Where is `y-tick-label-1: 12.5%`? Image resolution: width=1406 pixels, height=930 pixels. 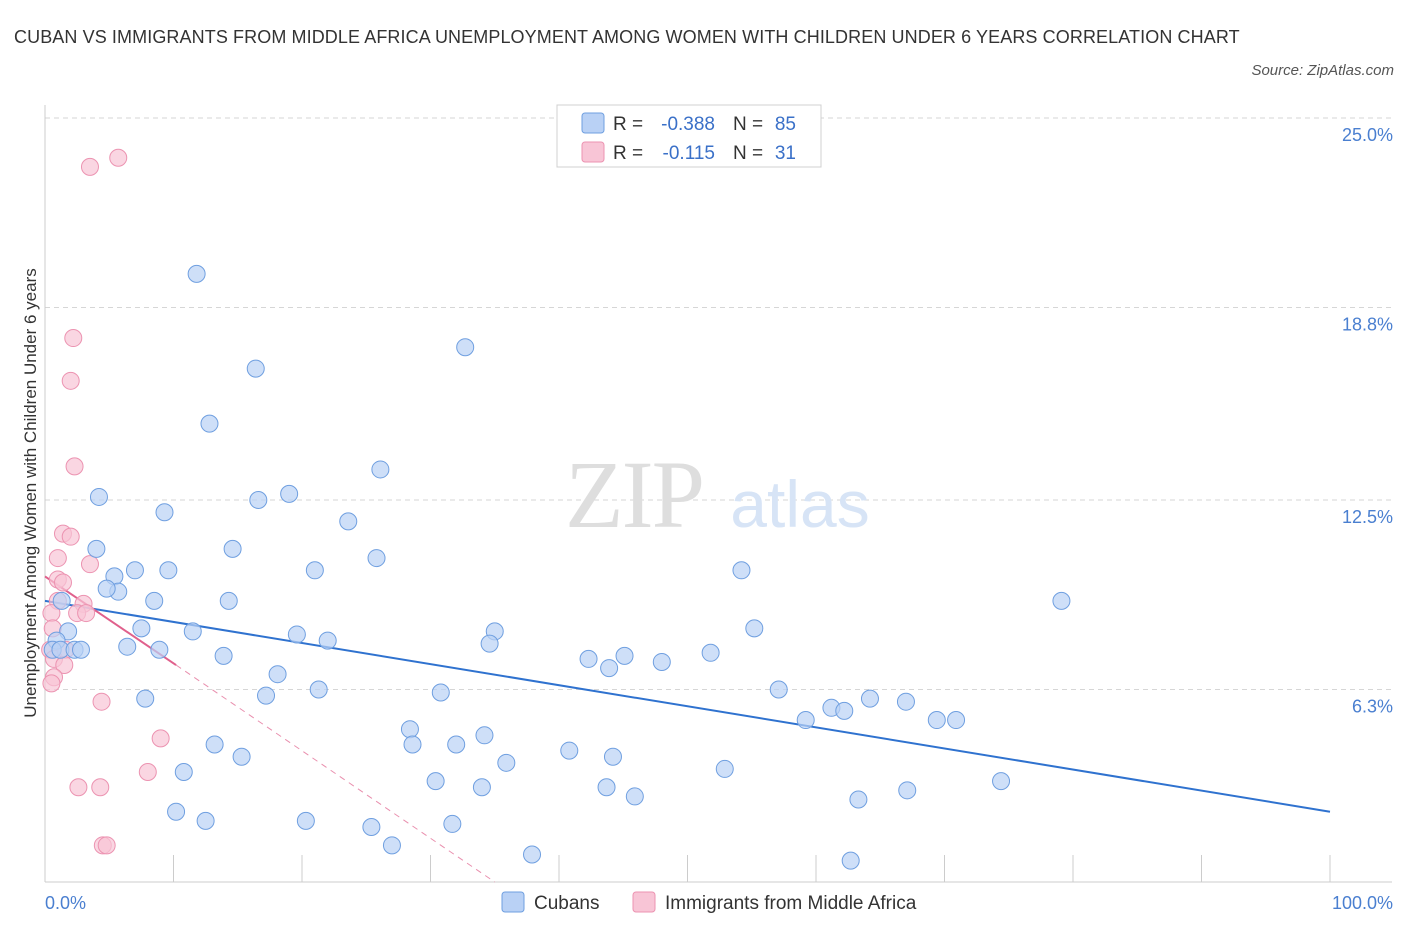 y-tick-label-1: 12.5% is located at coordinates (1367, 517).